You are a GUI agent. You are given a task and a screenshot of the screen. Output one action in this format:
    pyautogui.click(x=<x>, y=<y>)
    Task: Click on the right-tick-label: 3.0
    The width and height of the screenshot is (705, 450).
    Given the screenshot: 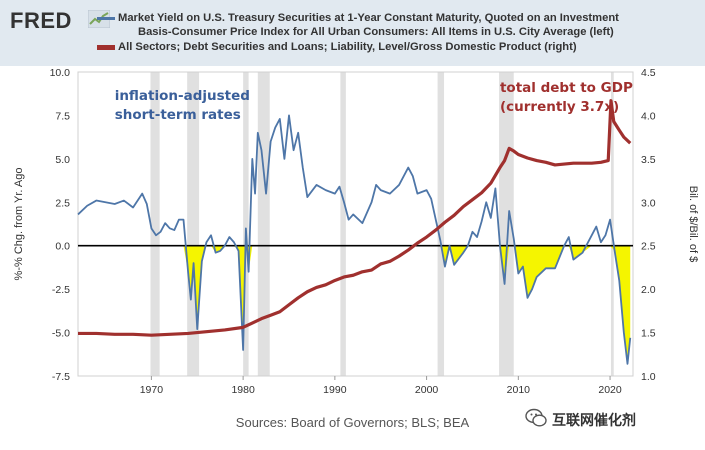 What is the action you would take?
    pyautogui.click(x=648, y=203)
    